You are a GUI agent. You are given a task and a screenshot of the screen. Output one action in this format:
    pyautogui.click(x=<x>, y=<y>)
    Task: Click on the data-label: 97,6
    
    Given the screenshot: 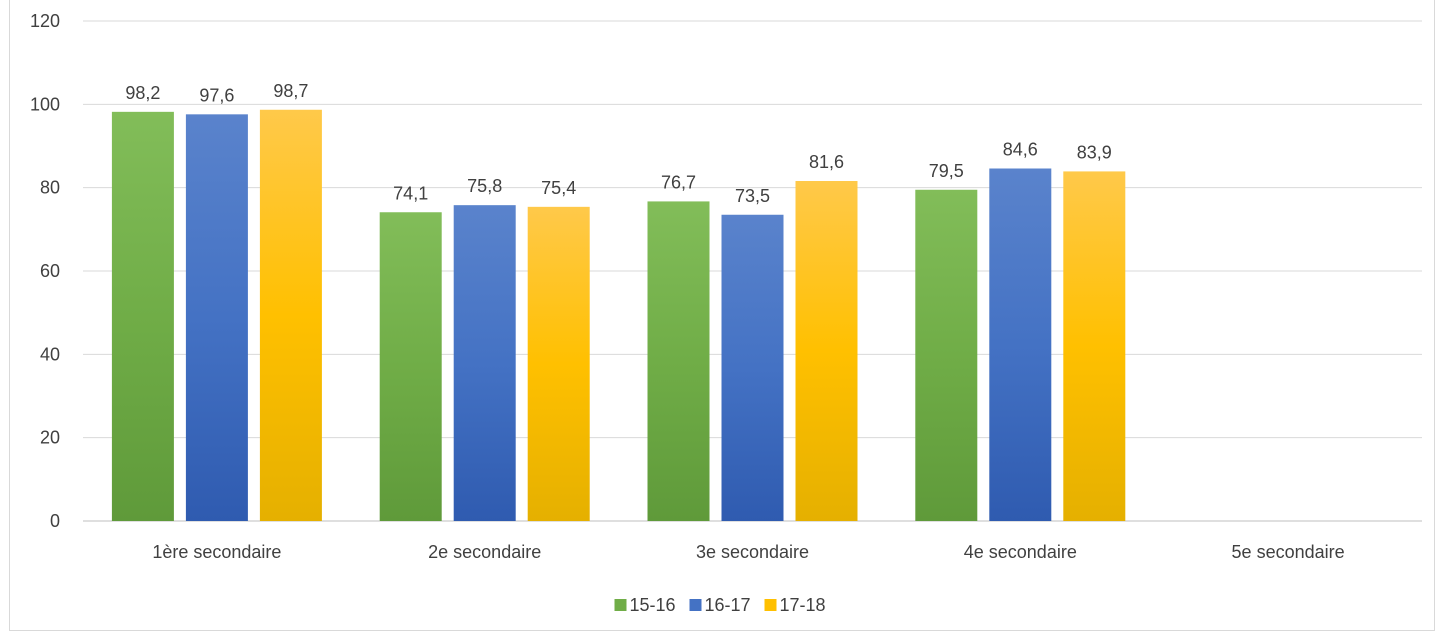 What is the action you would take?
    pyautogui.click(x=216, y=95)
    